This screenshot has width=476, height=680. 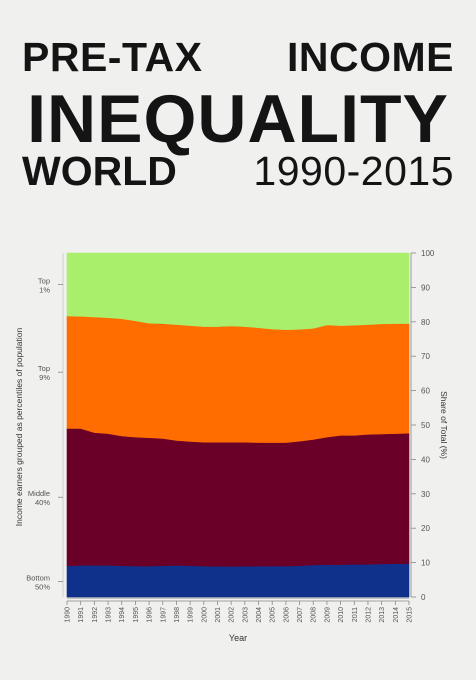 I want to click on x-tick-label-1992: 1992, so click(x=95, y=615).